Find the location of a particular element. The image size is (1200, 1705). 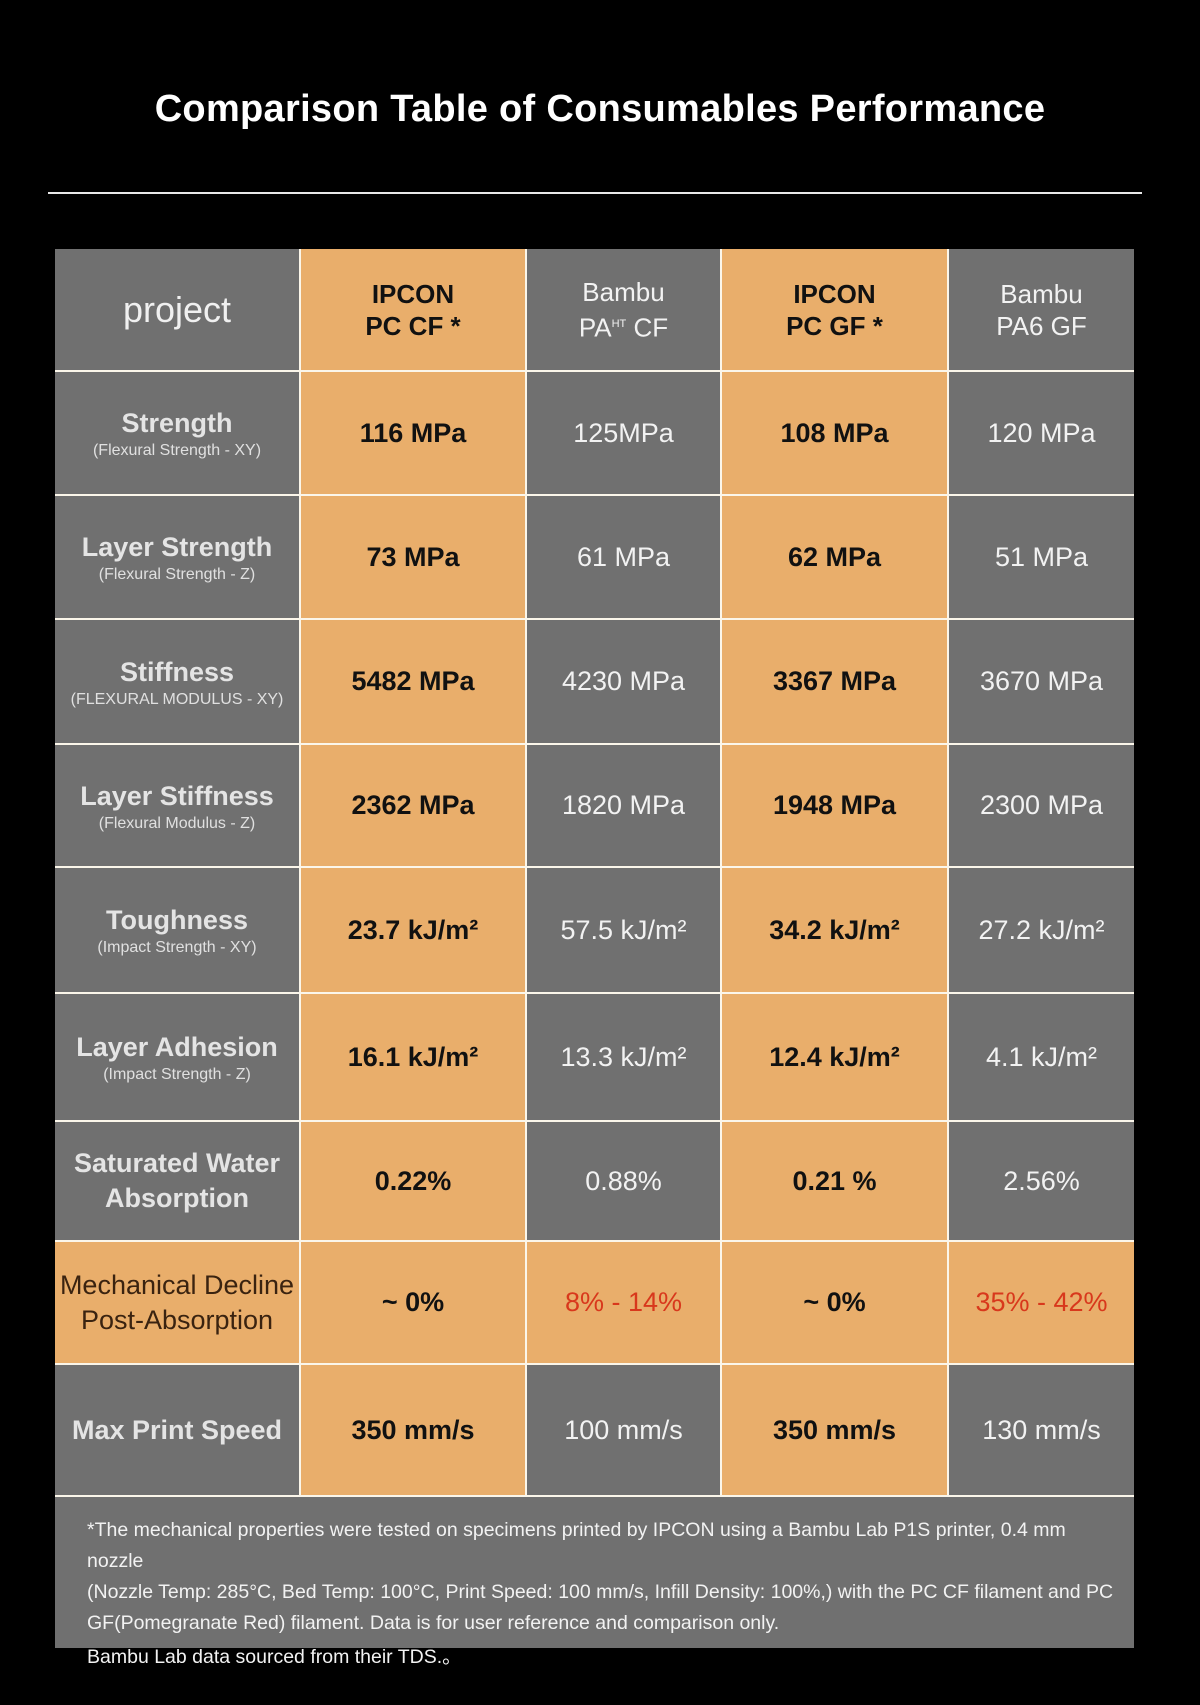

value-cell: 108 MPa is located at coordinates (835, 433).